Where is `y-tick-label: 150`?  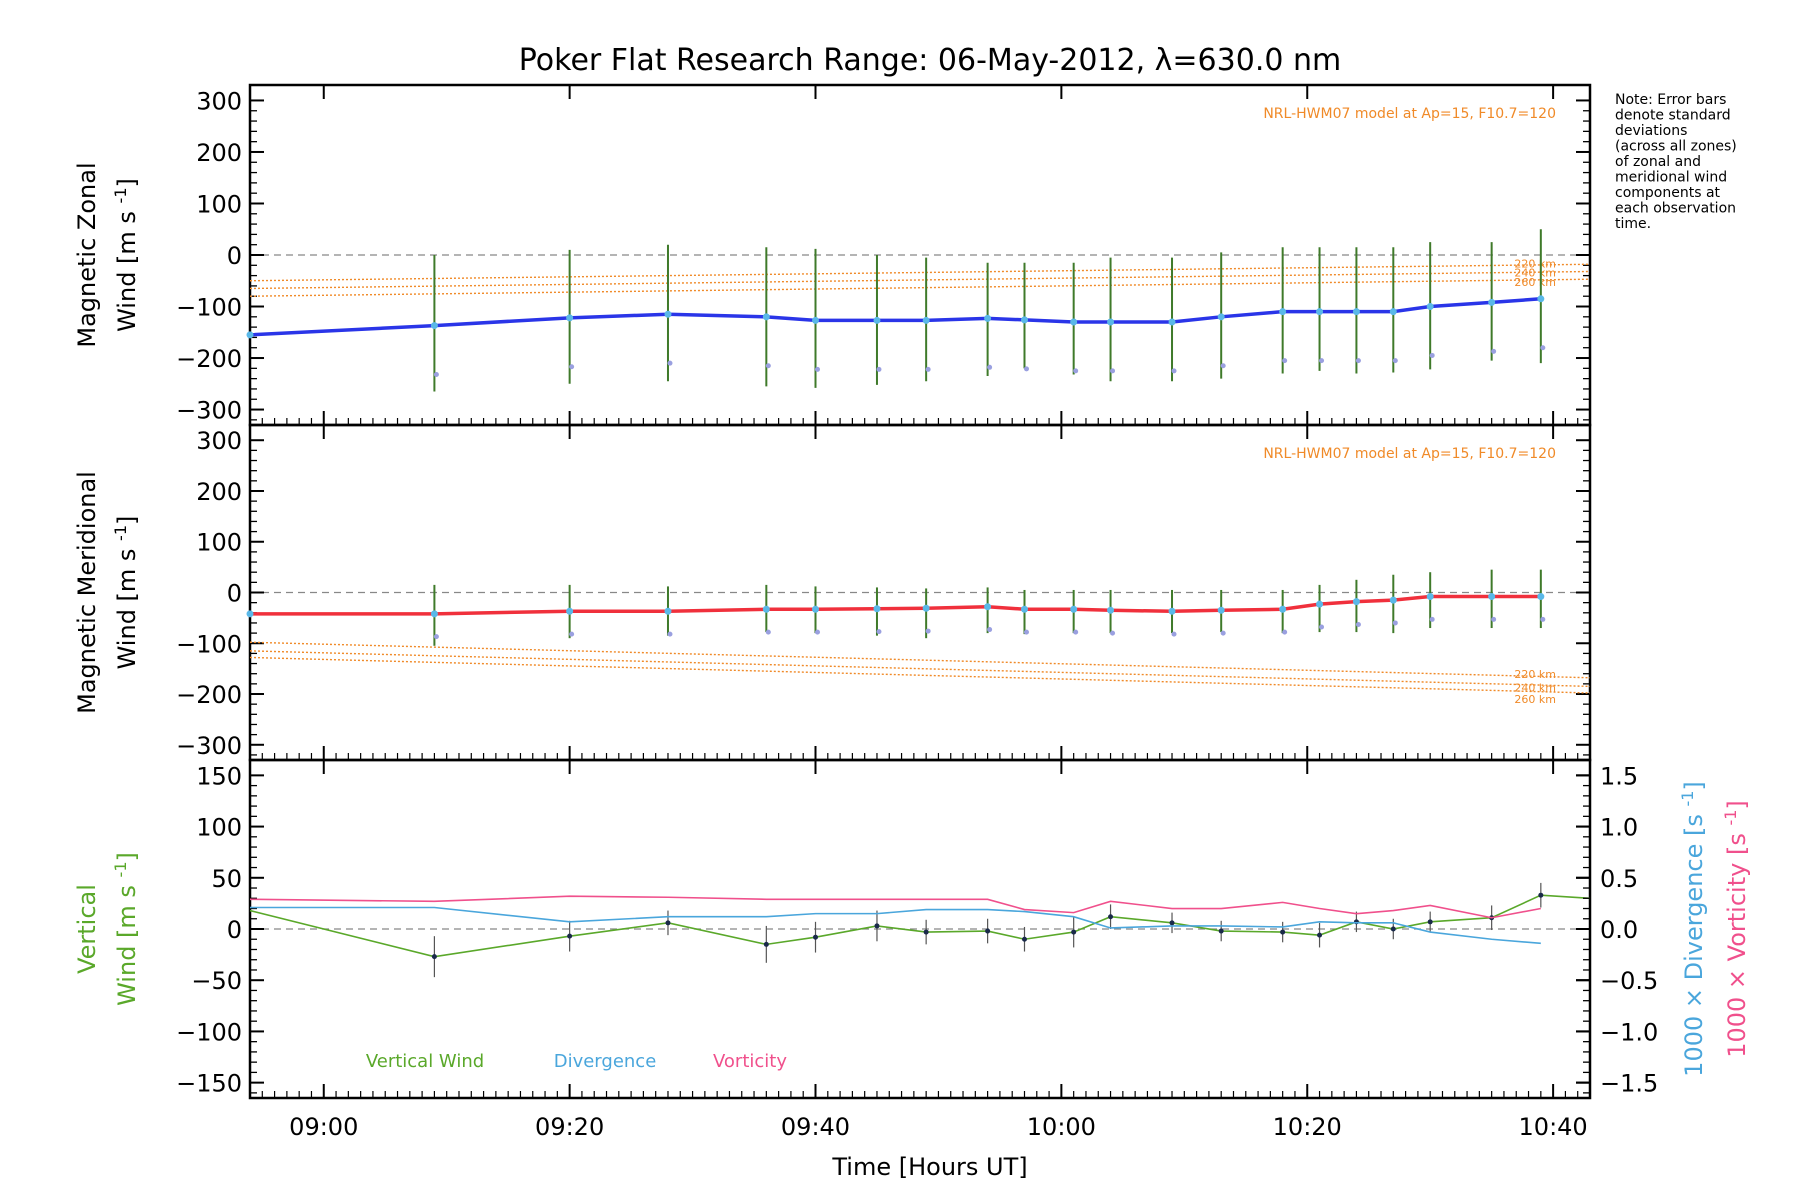
y-tick-label: 150 is located at coordinates (219, 776).